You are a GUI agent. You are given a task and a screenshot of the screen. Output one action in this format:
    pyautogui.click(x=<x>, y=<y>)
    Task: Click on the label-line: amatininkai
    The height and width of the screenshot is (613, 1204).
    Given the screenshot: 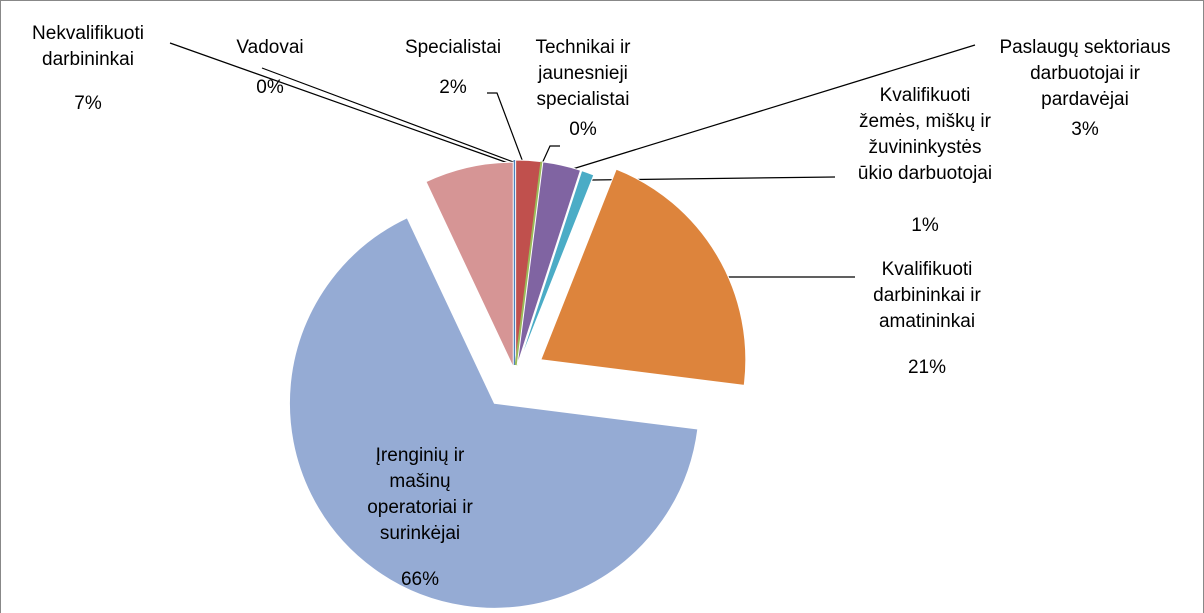 What is the action you would take?
    pyautogui.click(x=927, y=321)
    